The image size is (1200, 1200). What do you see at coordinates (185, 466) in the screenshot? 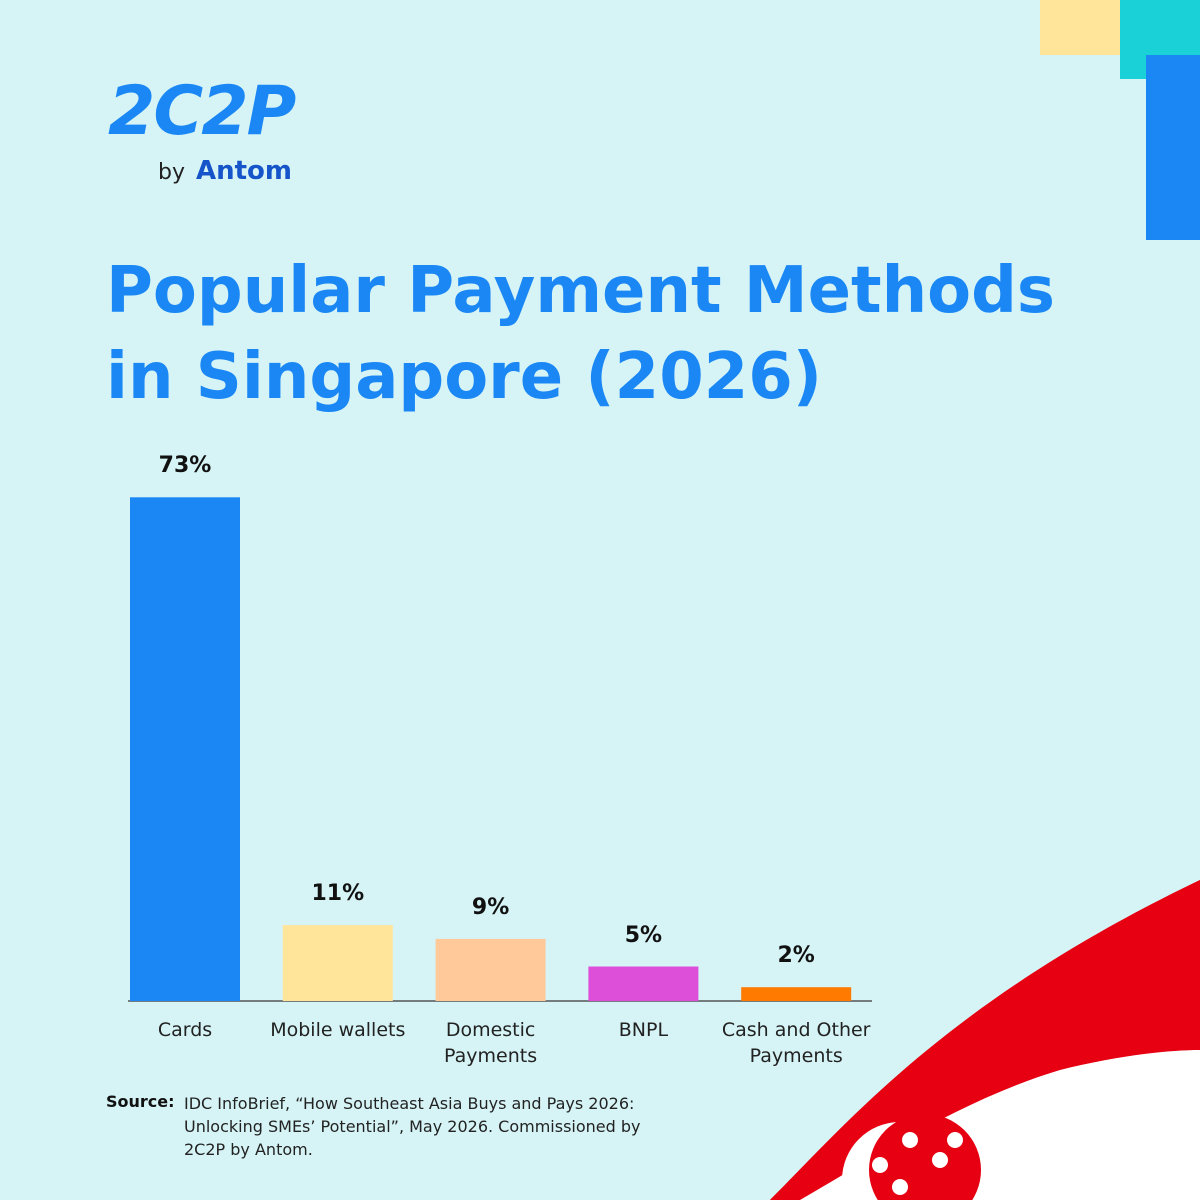
I see `value-label: 73%` at bounding box center [185, 466].